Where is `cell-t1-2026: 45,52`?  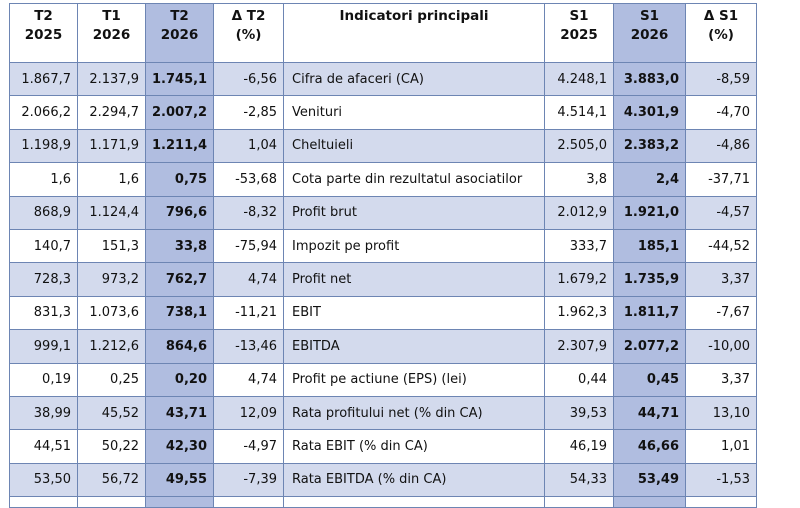 cell-t1-2026: 45,52 is located at coordinates (111, 413).